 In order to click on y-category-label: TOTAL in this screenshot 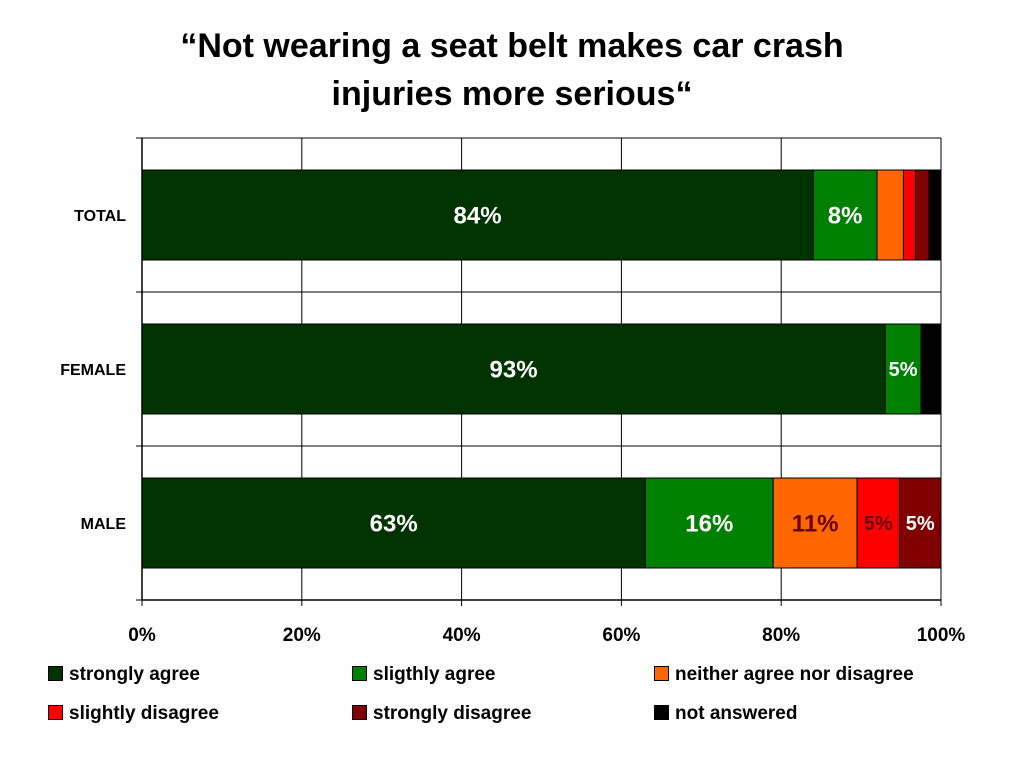, I will do `click(100, 216)`.